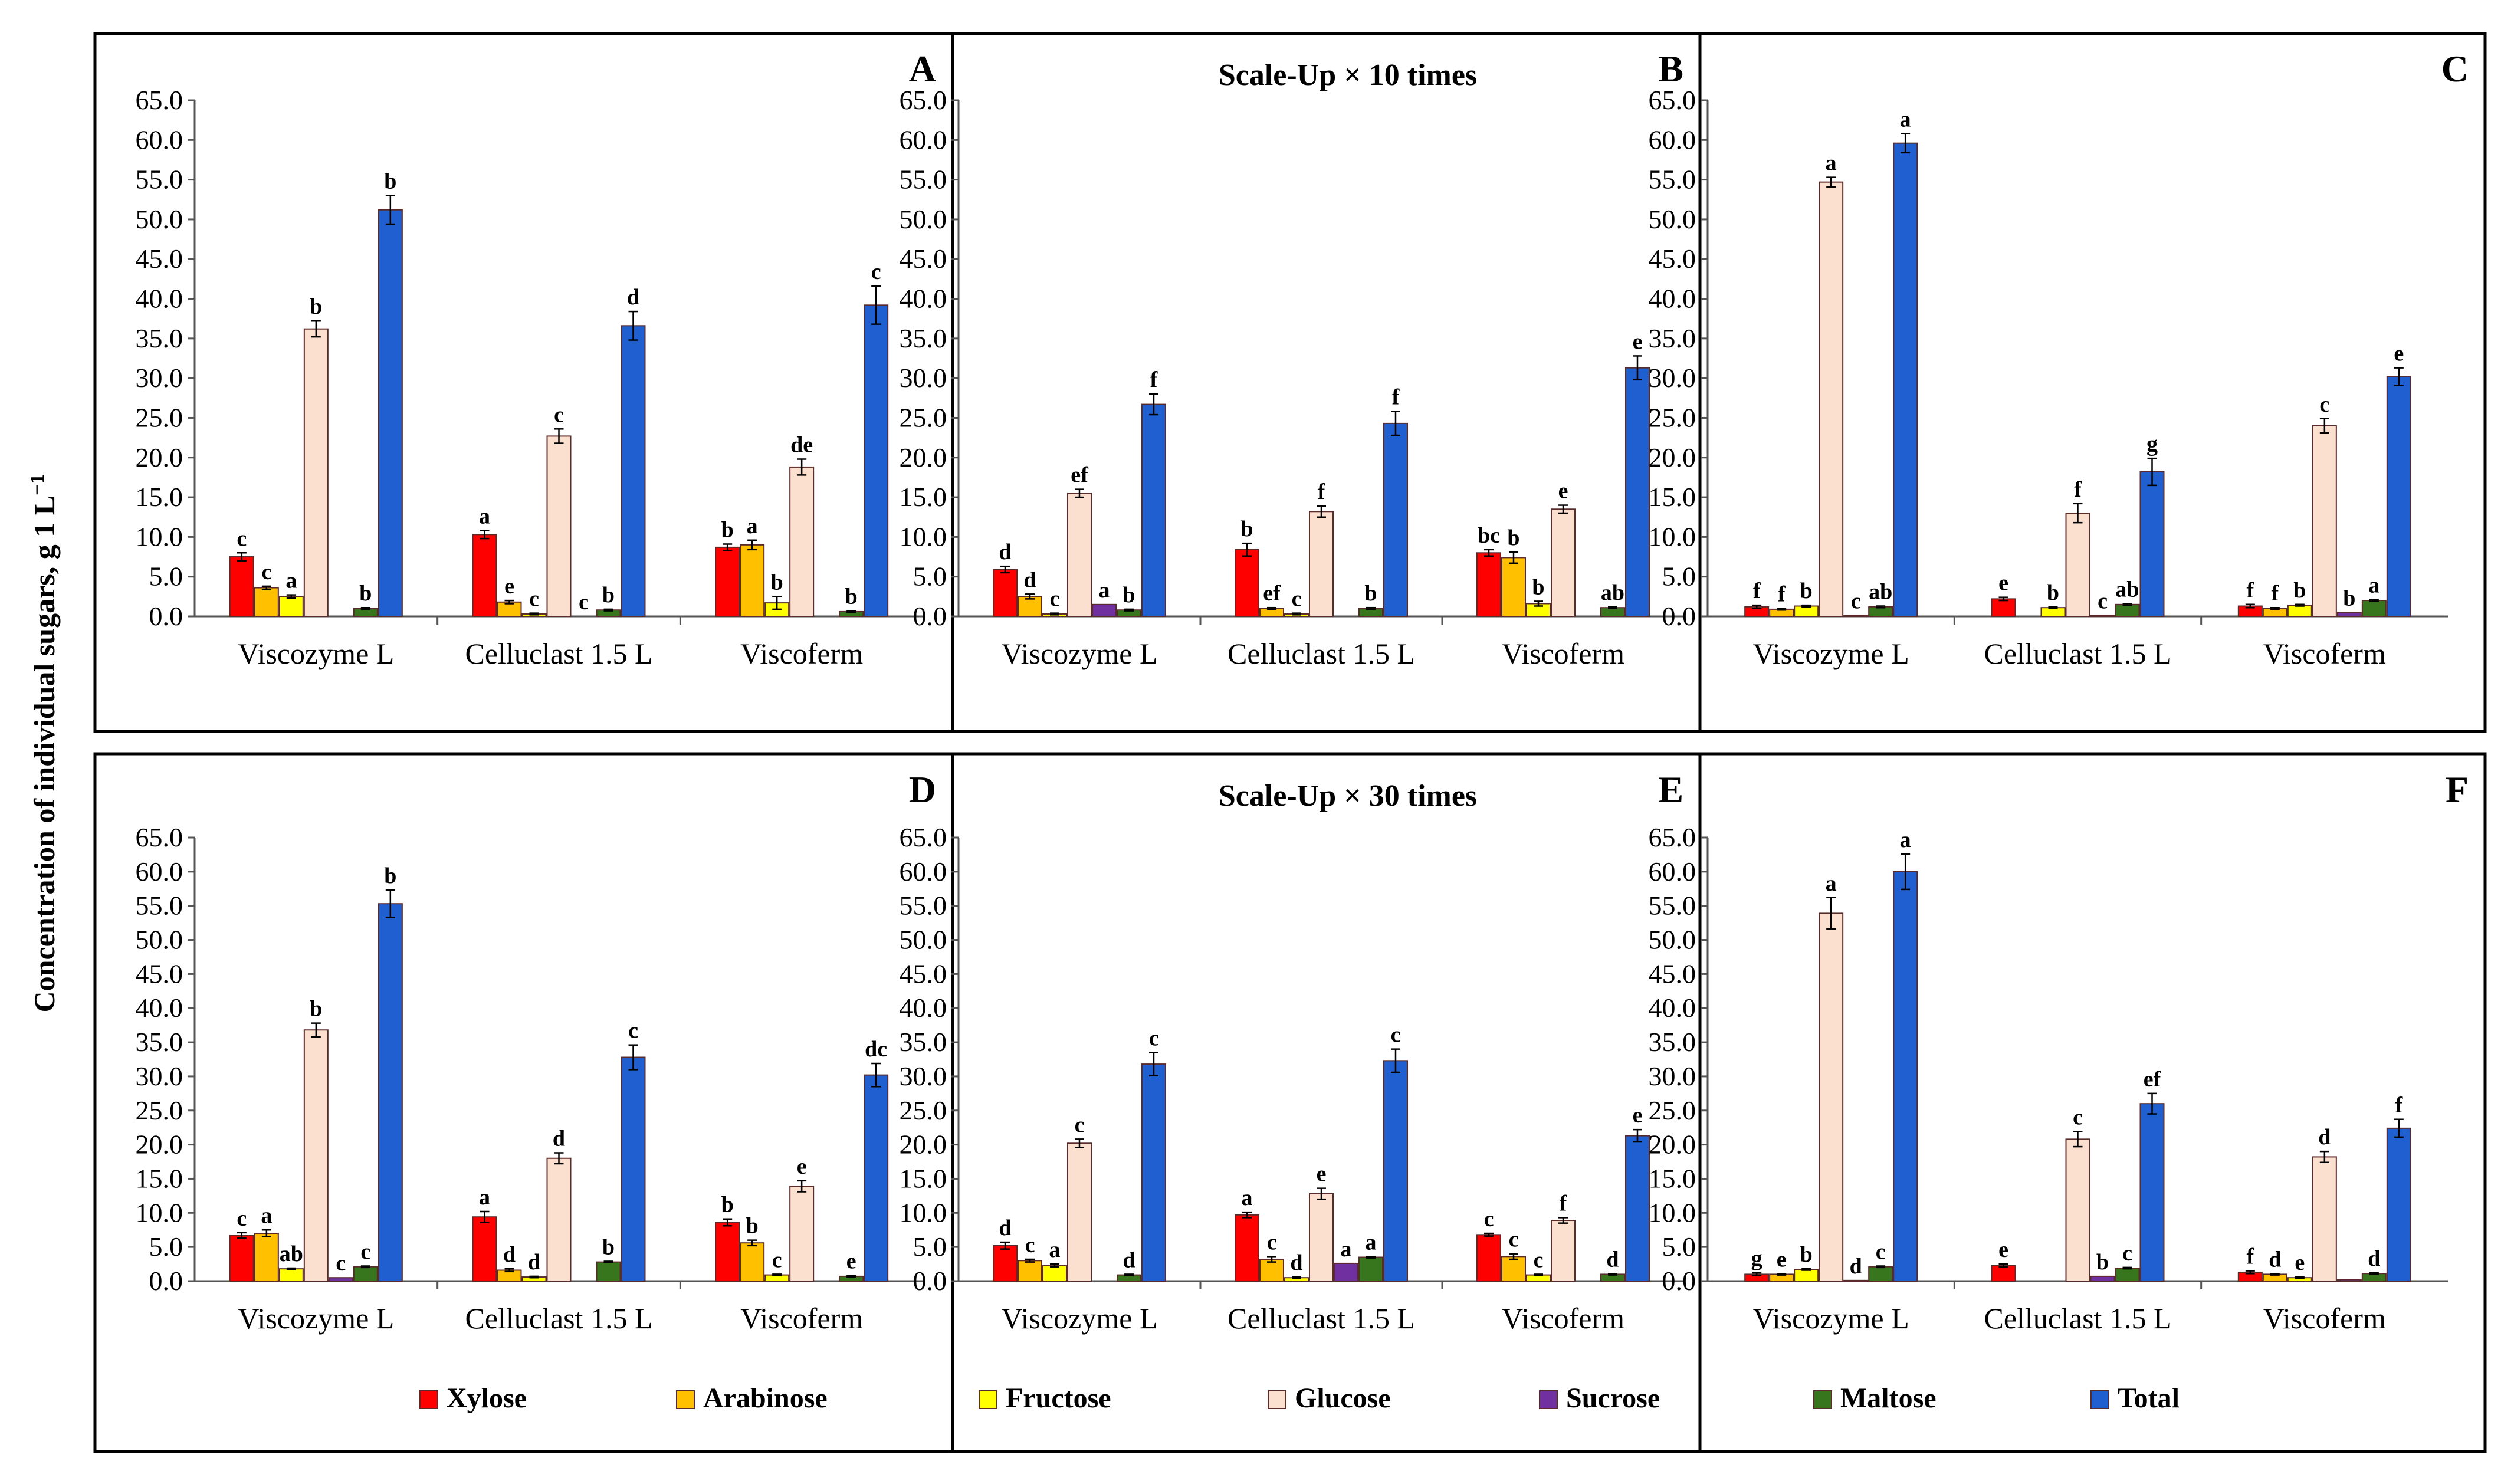 This screenshot has width=2501, height=1484. Describe the element at coordinates (876, 1049) in the screenshot. I see `significance-letter: dc` at that location.